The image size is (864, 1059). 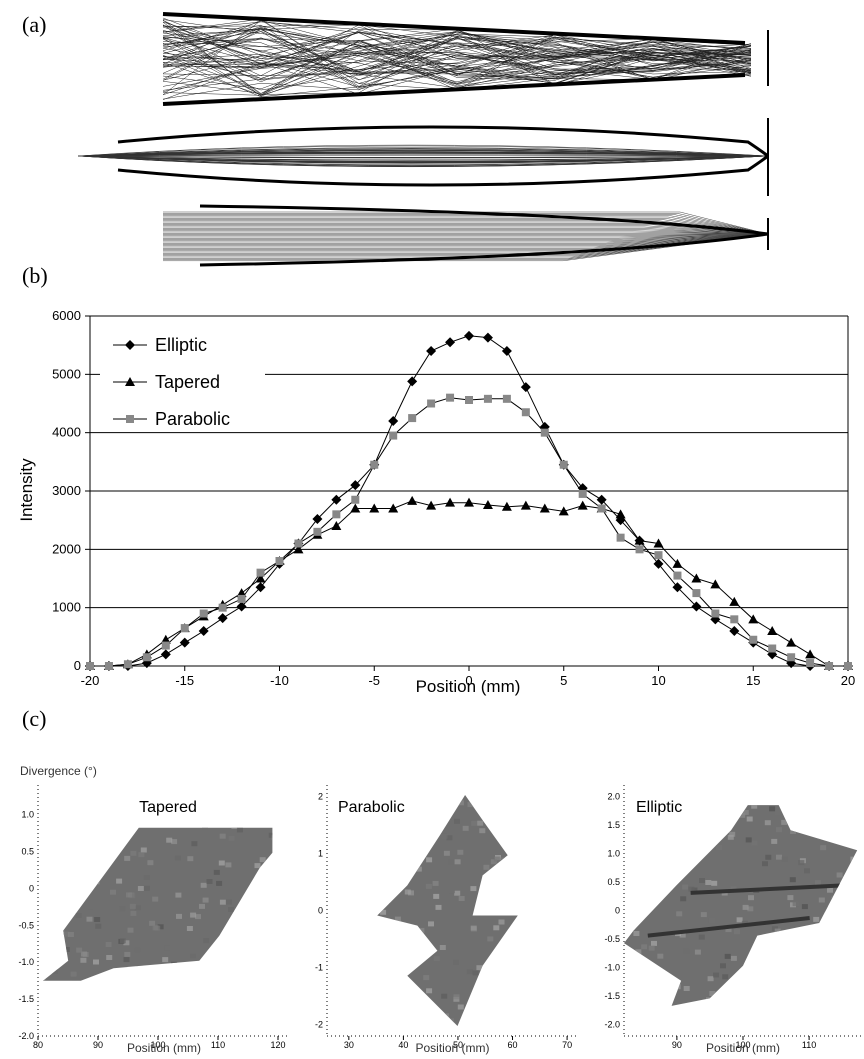 What do you see at coordinates (181, 345) in the screenshot?
I see `legend-label: Elliptic` at bounding box center [181, 345].